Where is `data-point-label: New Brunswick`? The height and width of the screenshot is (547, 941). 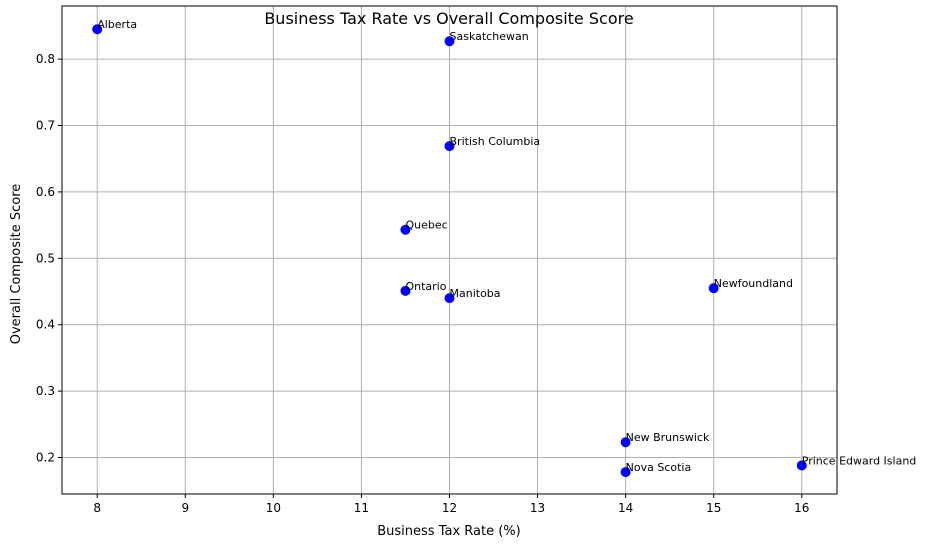 data-point-label: New Brunswick is located at coordinates (668, 437).